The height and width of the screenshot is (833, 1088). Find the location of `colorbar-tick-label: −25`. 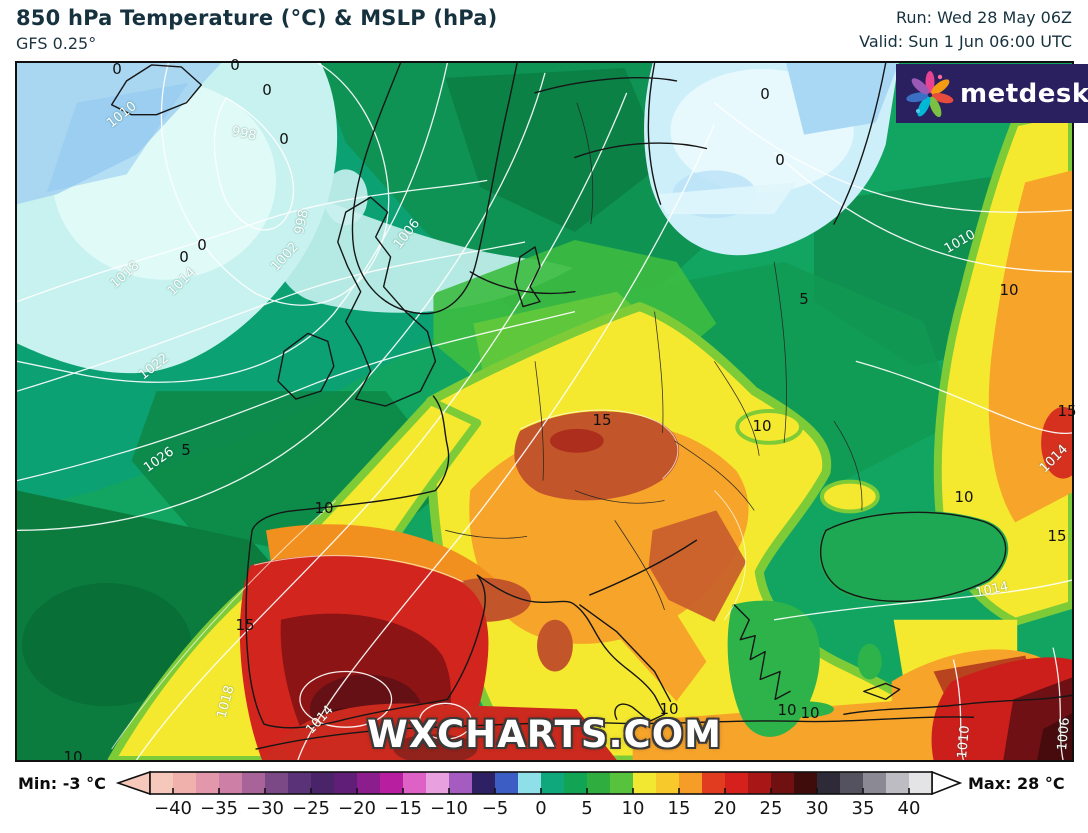

colorbar-tick-label: −25 is located at coordinates (311, 808).